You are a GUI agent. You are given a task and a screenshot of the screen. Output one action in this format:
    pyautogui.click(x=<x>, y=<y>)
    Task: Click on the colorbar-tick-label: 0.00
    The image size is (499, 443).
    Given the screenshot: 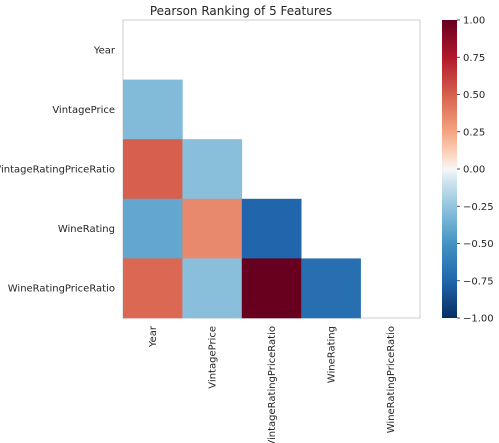 What is the action you would take?
    pyautogui.click(x=474, y=170)
    